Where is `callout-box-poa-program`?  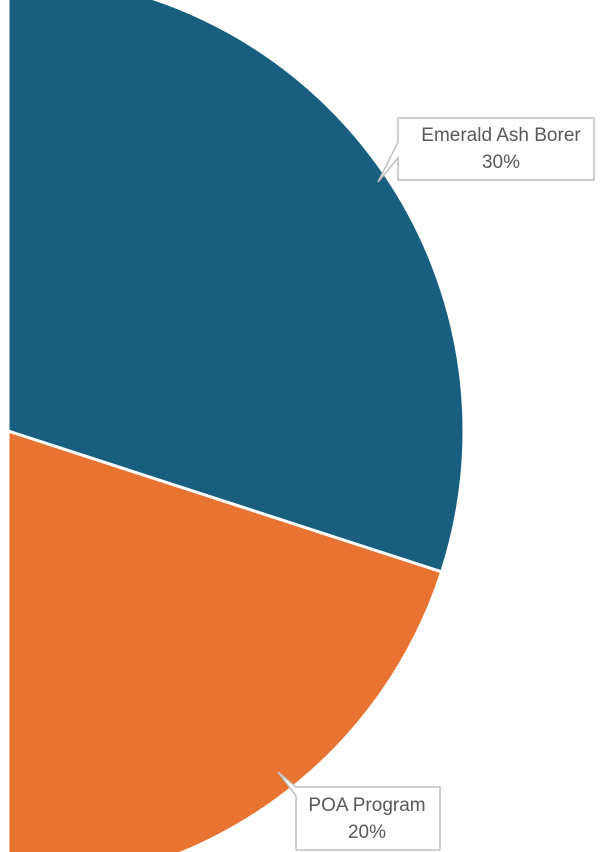 callout-box-poa-program is located at coordinates (359, 811).